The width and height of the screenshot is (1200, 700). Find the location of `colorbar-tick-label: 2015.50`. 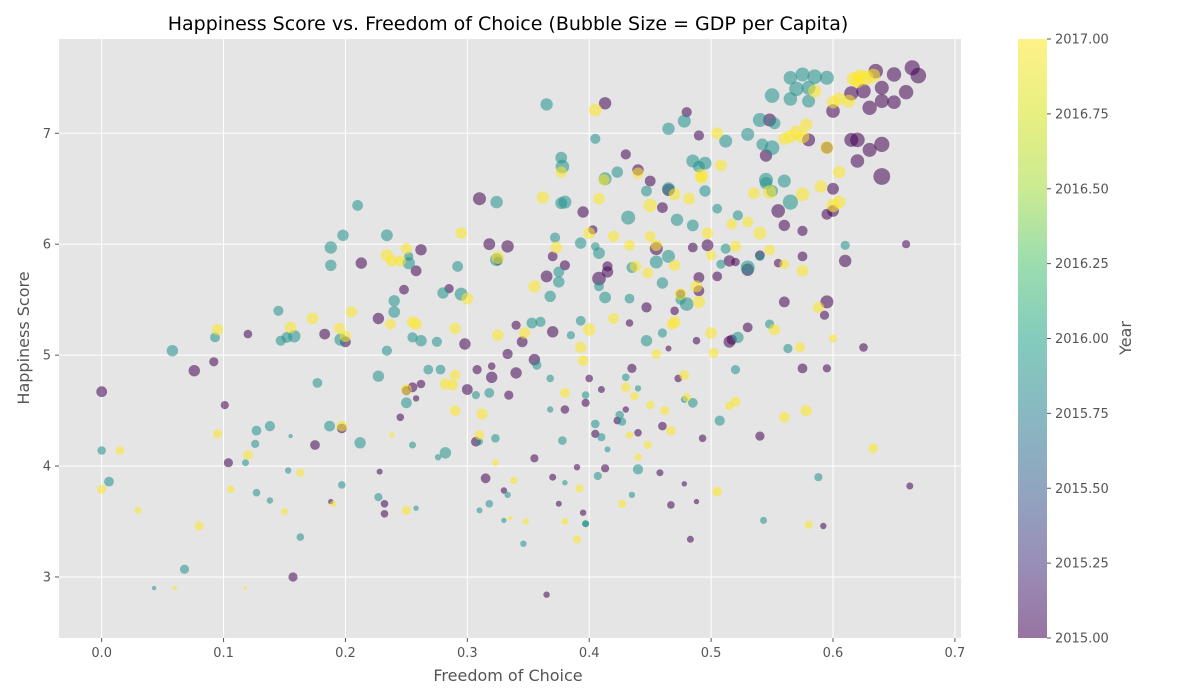

colorbar-tick-label: 2015.50 is located at coordinates (1082, 489).